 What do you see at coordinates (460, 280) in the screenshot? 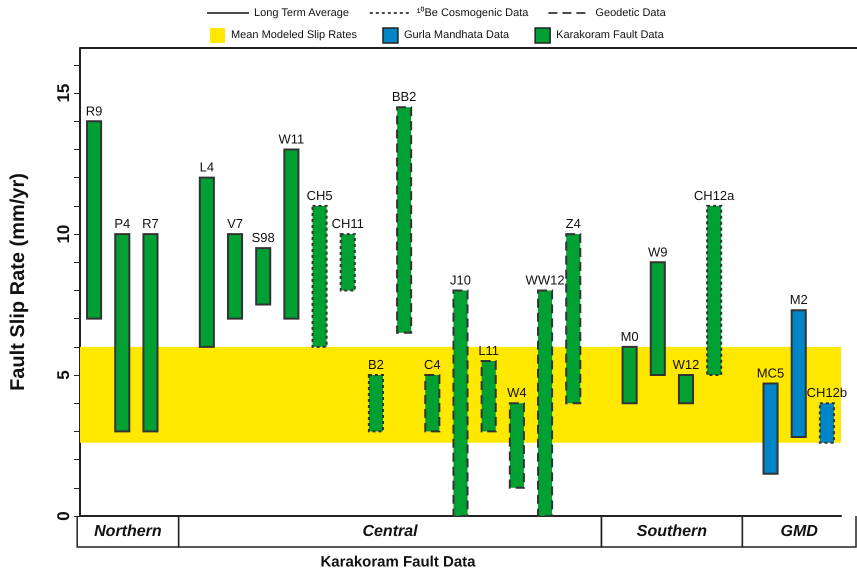
I see `x-tick-label: J10` at bounding box center [460, 280].